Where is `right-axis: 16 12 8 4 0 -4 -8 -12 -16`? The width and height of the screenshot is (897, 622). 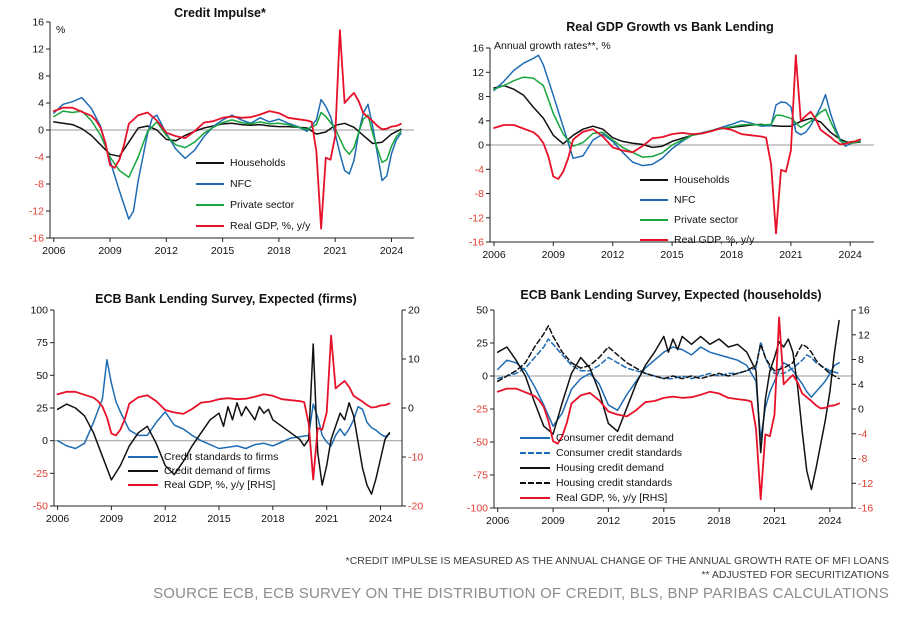 right-axis: 16 12 8 4 0 -4 -8 -12 -16 is located at coordinates (862, 410).